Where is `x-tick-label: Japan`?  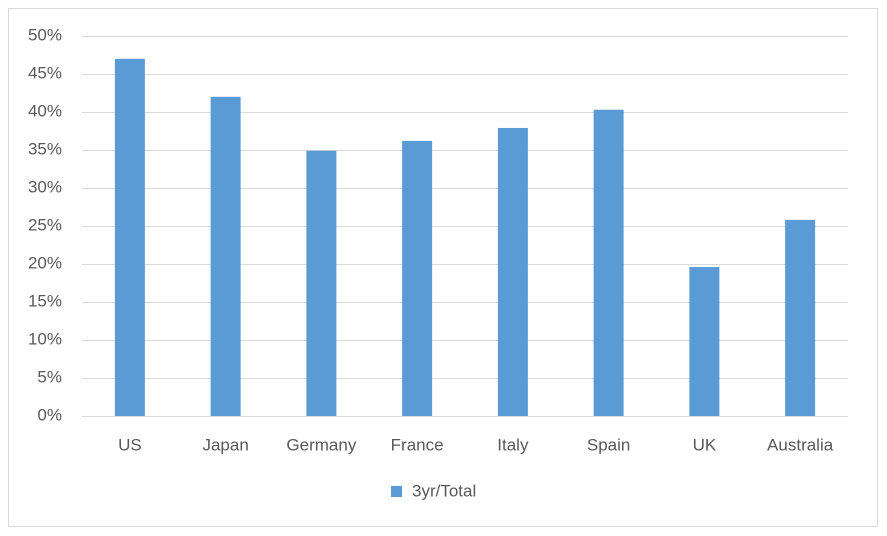
x-tick-label: Japan is located at coordinates (225, 444).